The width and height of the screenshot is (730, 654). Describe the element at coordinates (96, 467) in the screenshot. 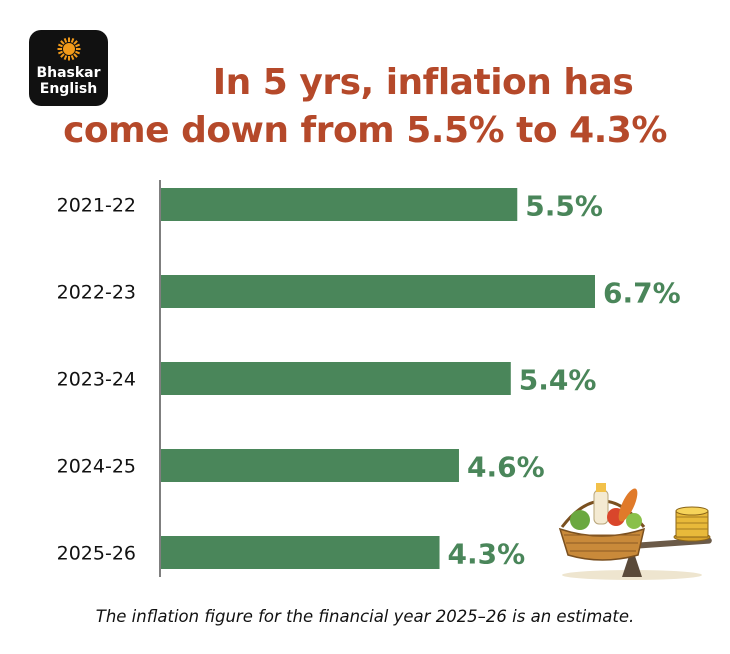

I see `category-label: 2024-25` at that location.